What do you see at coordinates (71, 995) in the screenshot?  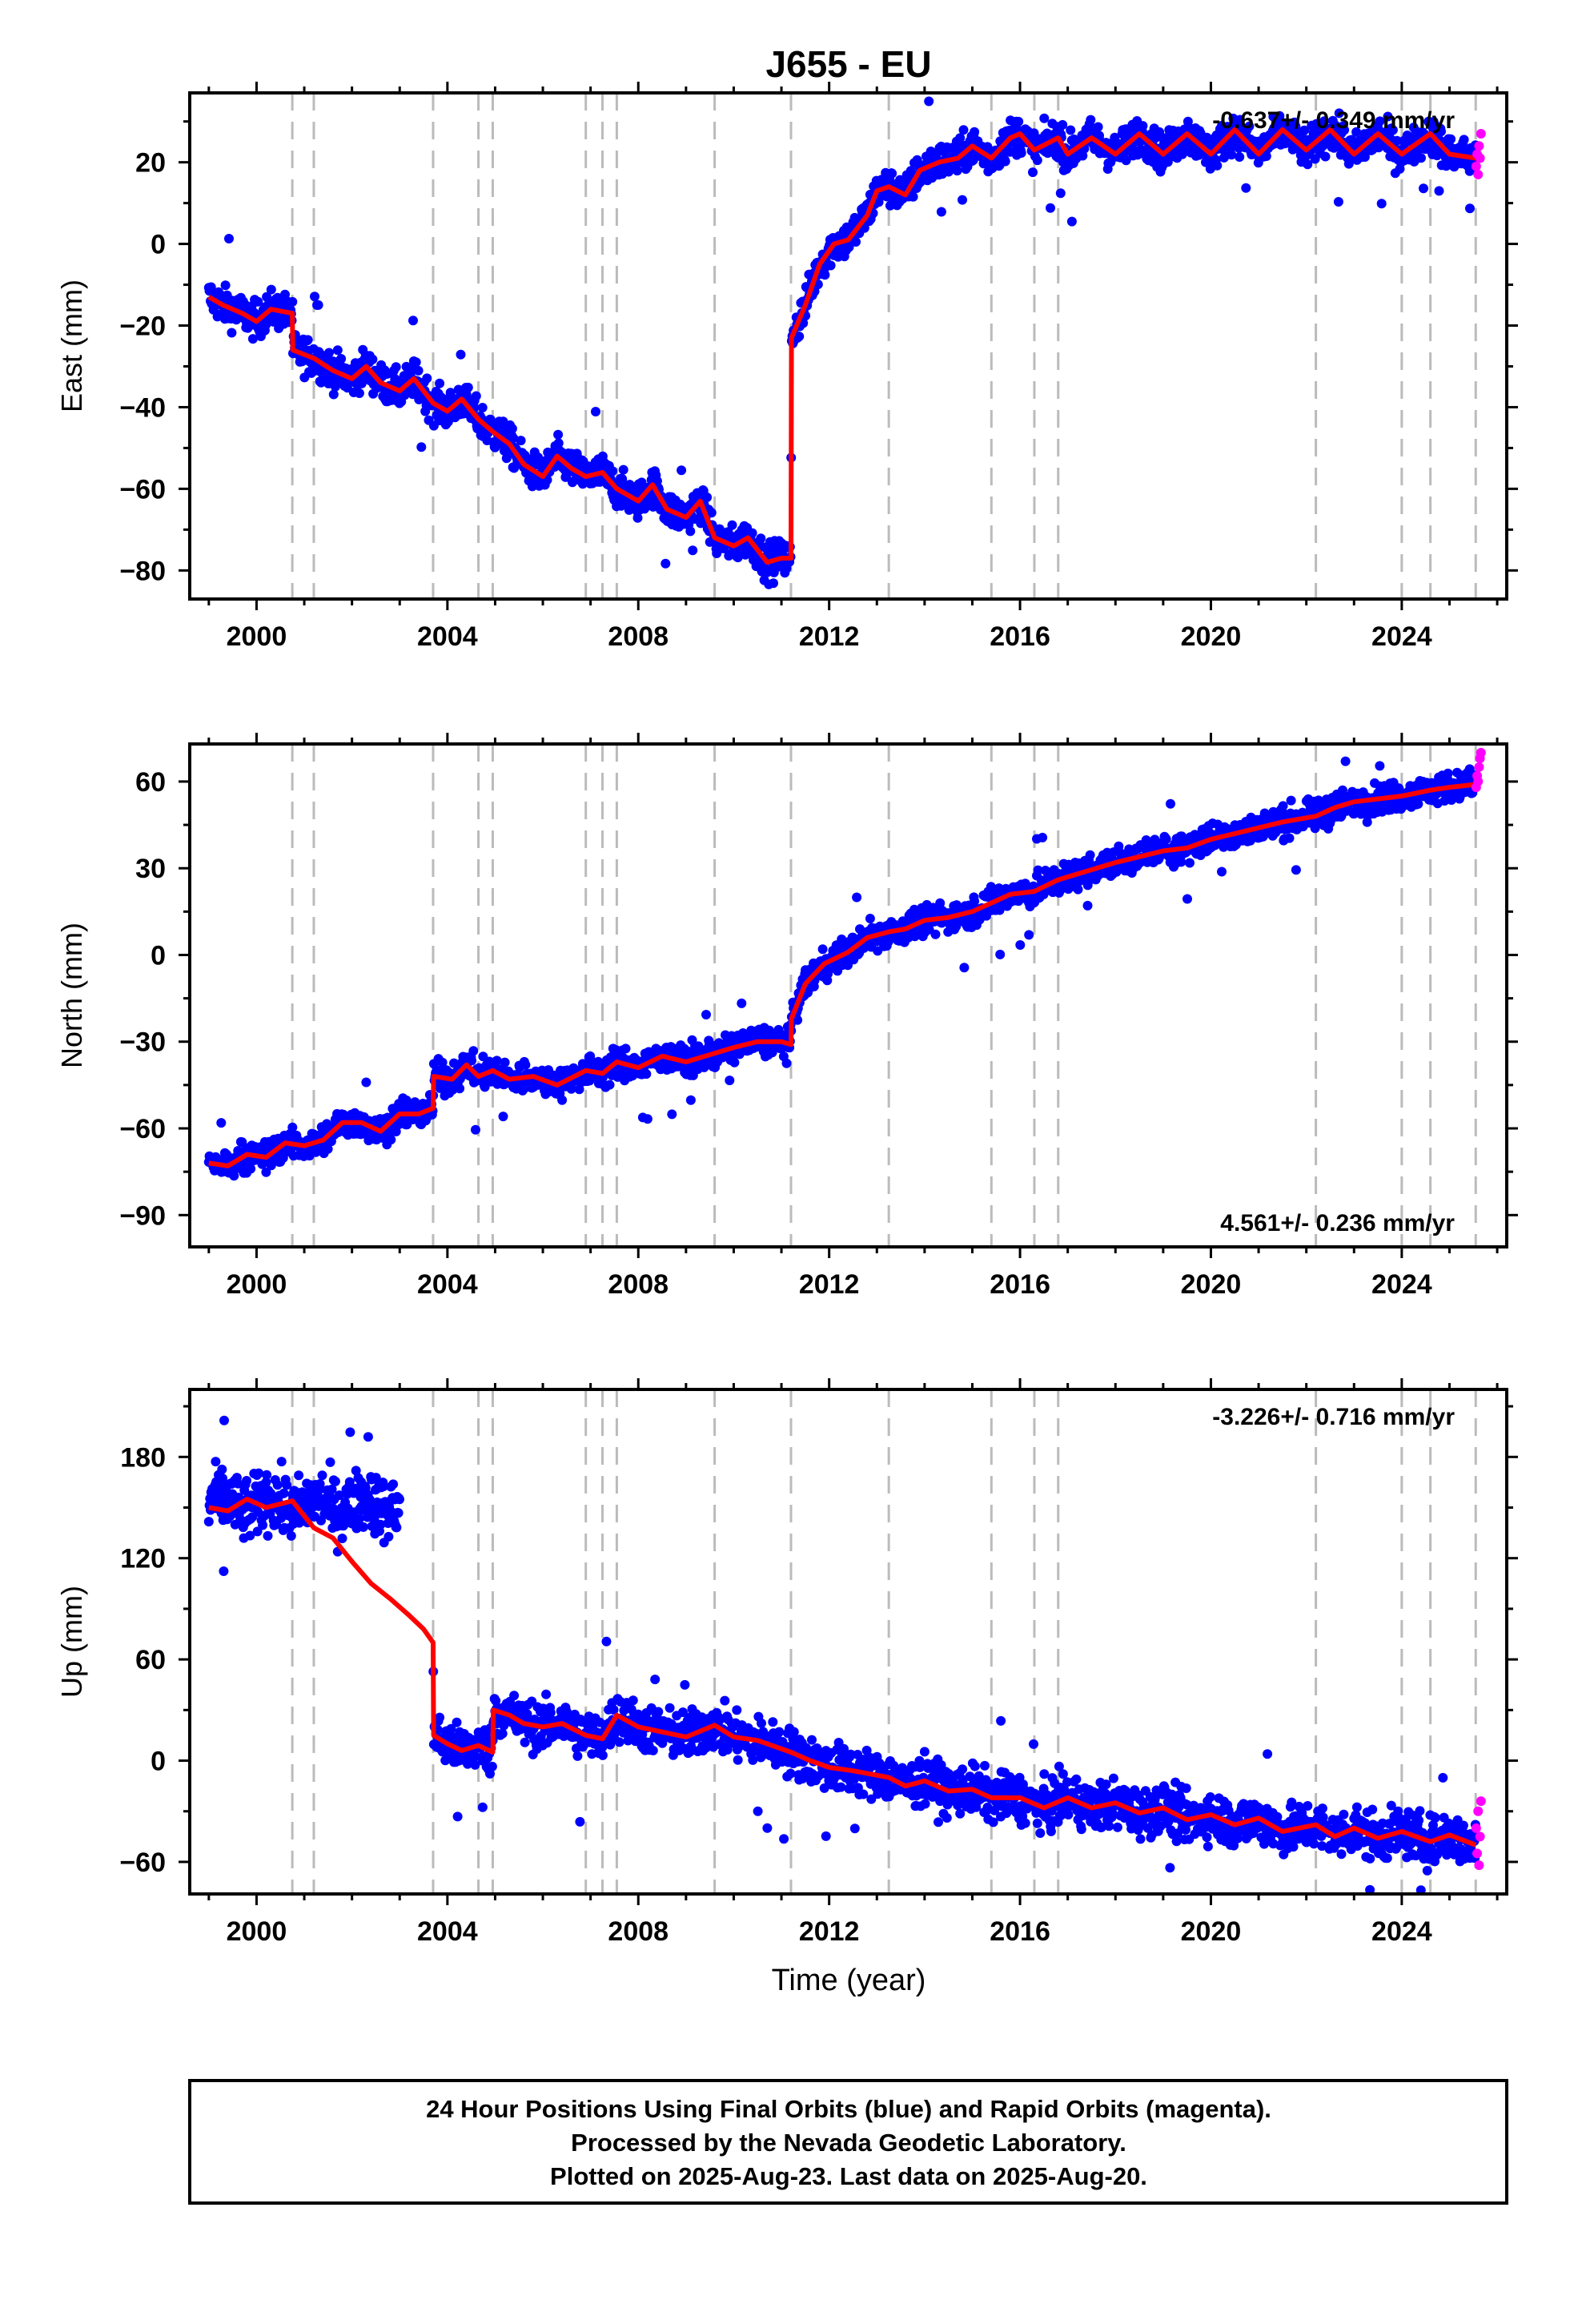 I see `y-axis-label: North (mm)` at bounding box center [71, 995].